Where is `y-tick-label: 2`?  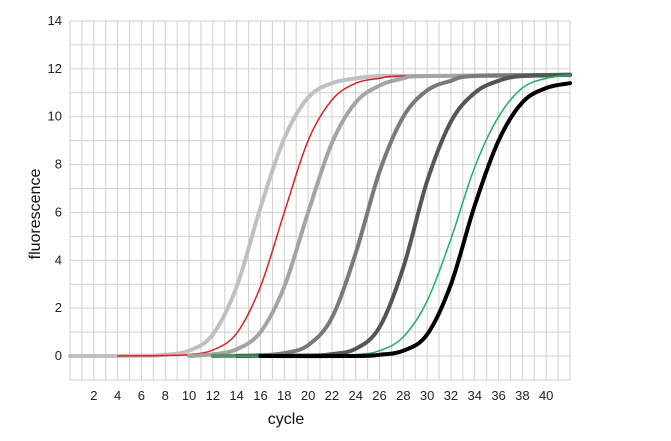 y-tick-label: 2 is located at coordinates (58, 307).